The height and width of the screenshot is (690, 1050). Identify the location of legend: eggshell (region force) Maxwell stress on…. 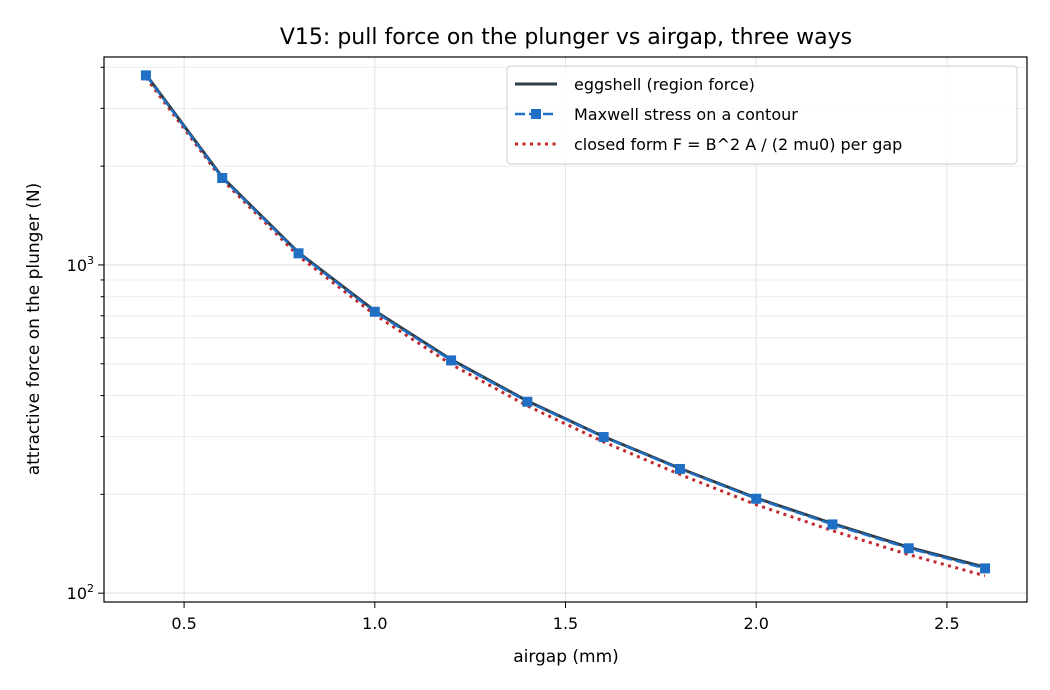
(762, 115).